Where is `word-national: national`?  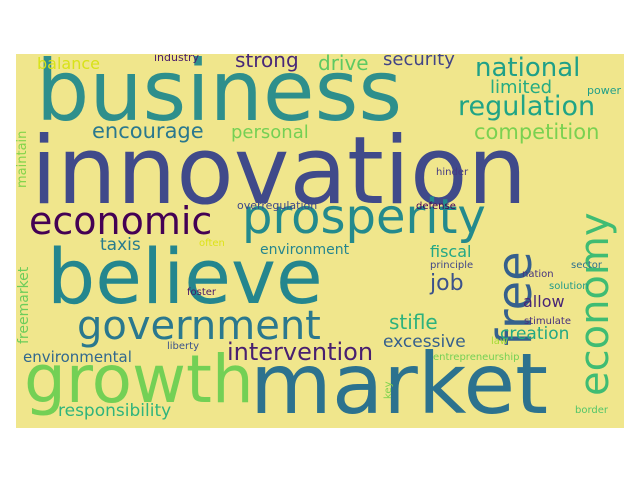 word-national: national is located at coordinates (528, 68).